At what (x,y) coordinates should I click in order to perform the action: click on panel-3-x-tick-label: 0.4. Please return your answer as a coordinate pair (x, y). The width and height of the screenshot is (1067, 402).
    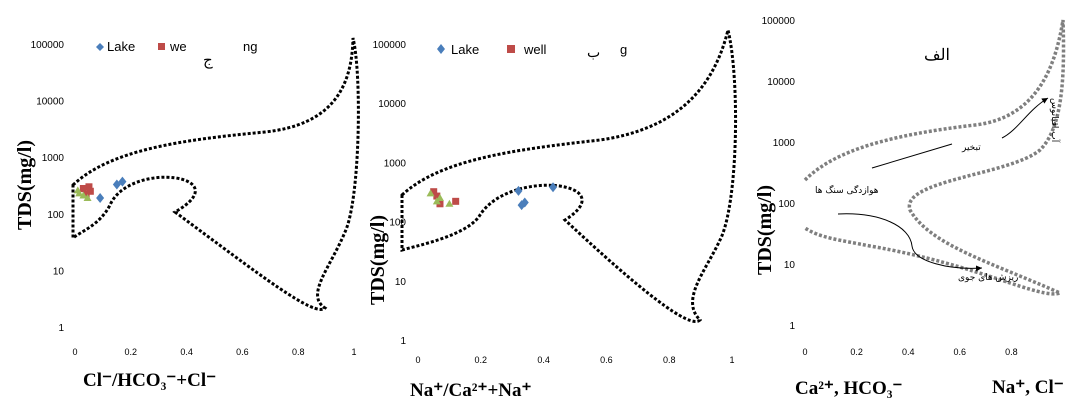
    Looking at the image, I should click on (908, 352).